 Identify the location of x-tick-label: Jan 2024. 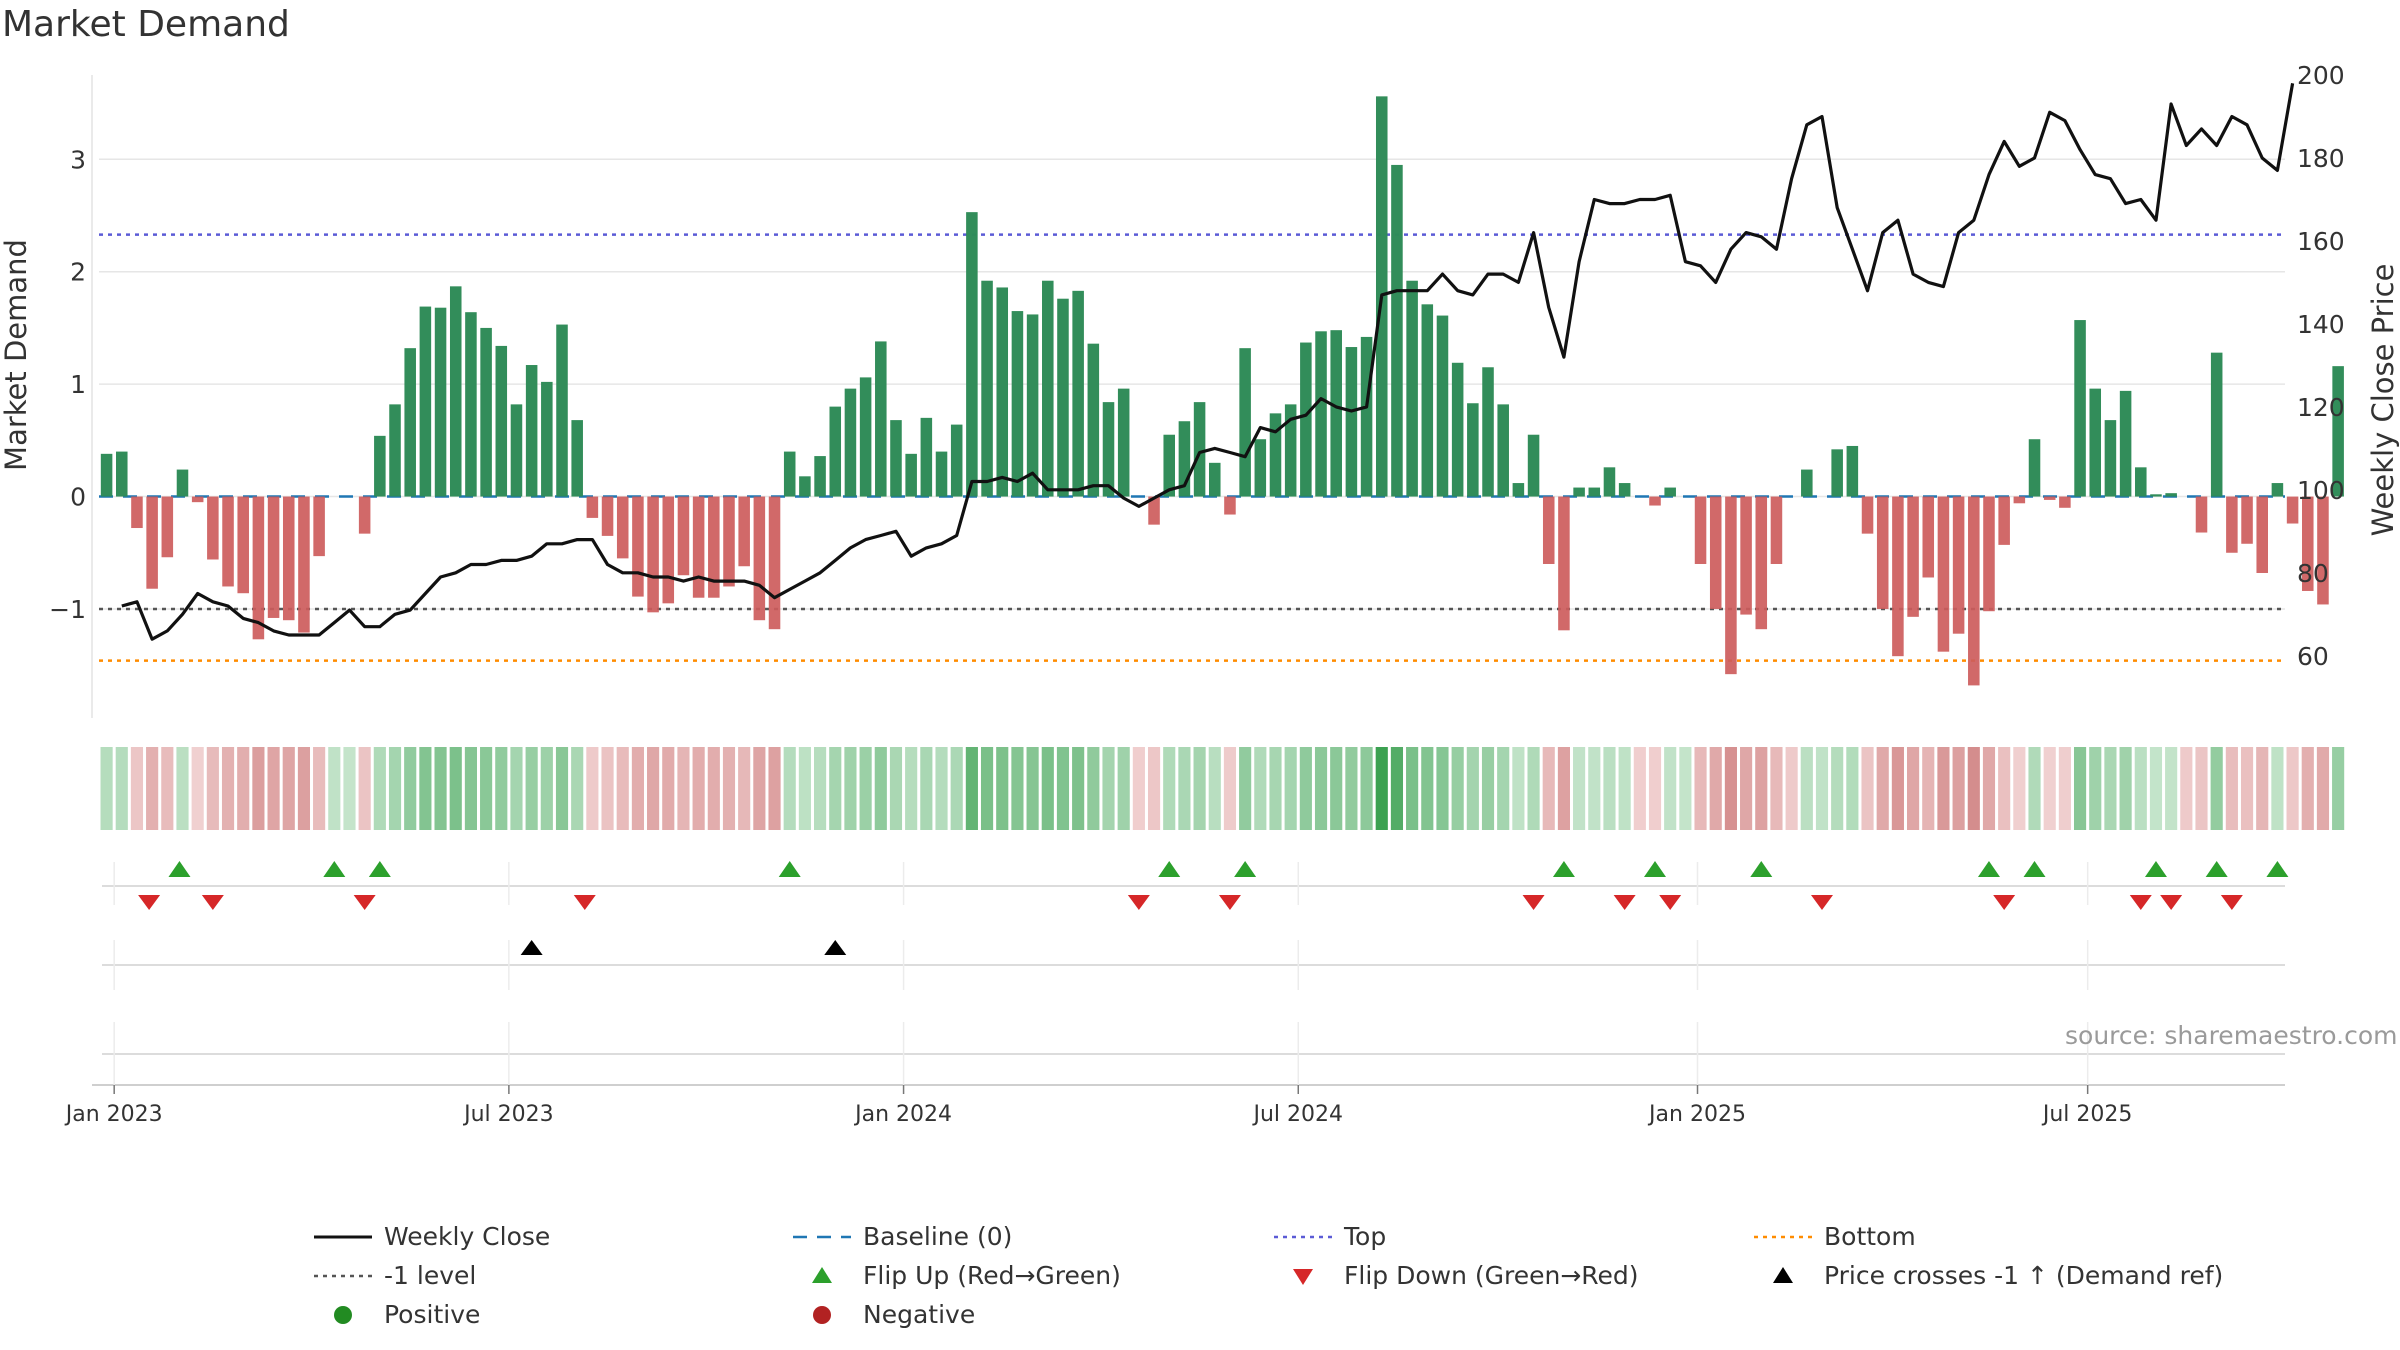
(902, 1114).